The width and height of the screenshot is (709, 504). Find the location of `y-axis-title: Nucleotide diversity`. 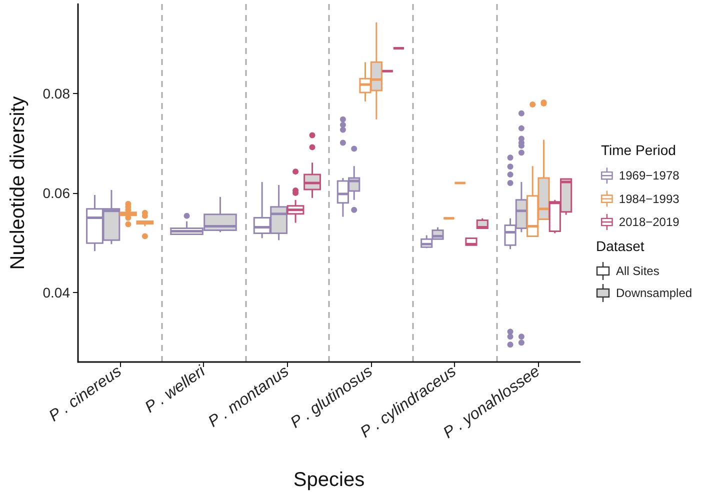

y-axis-title: Nucleotide diversity is located at coordinates (18, 183).